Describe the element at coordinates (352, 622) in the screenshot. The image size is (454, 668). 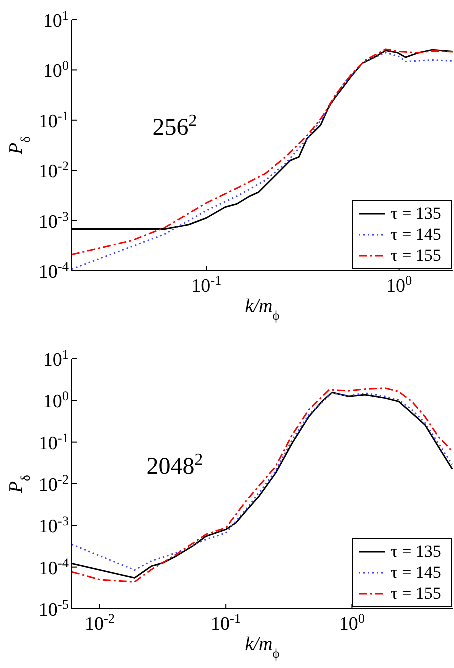
I see `x-tick-label: 10$^{0}$` at that location.